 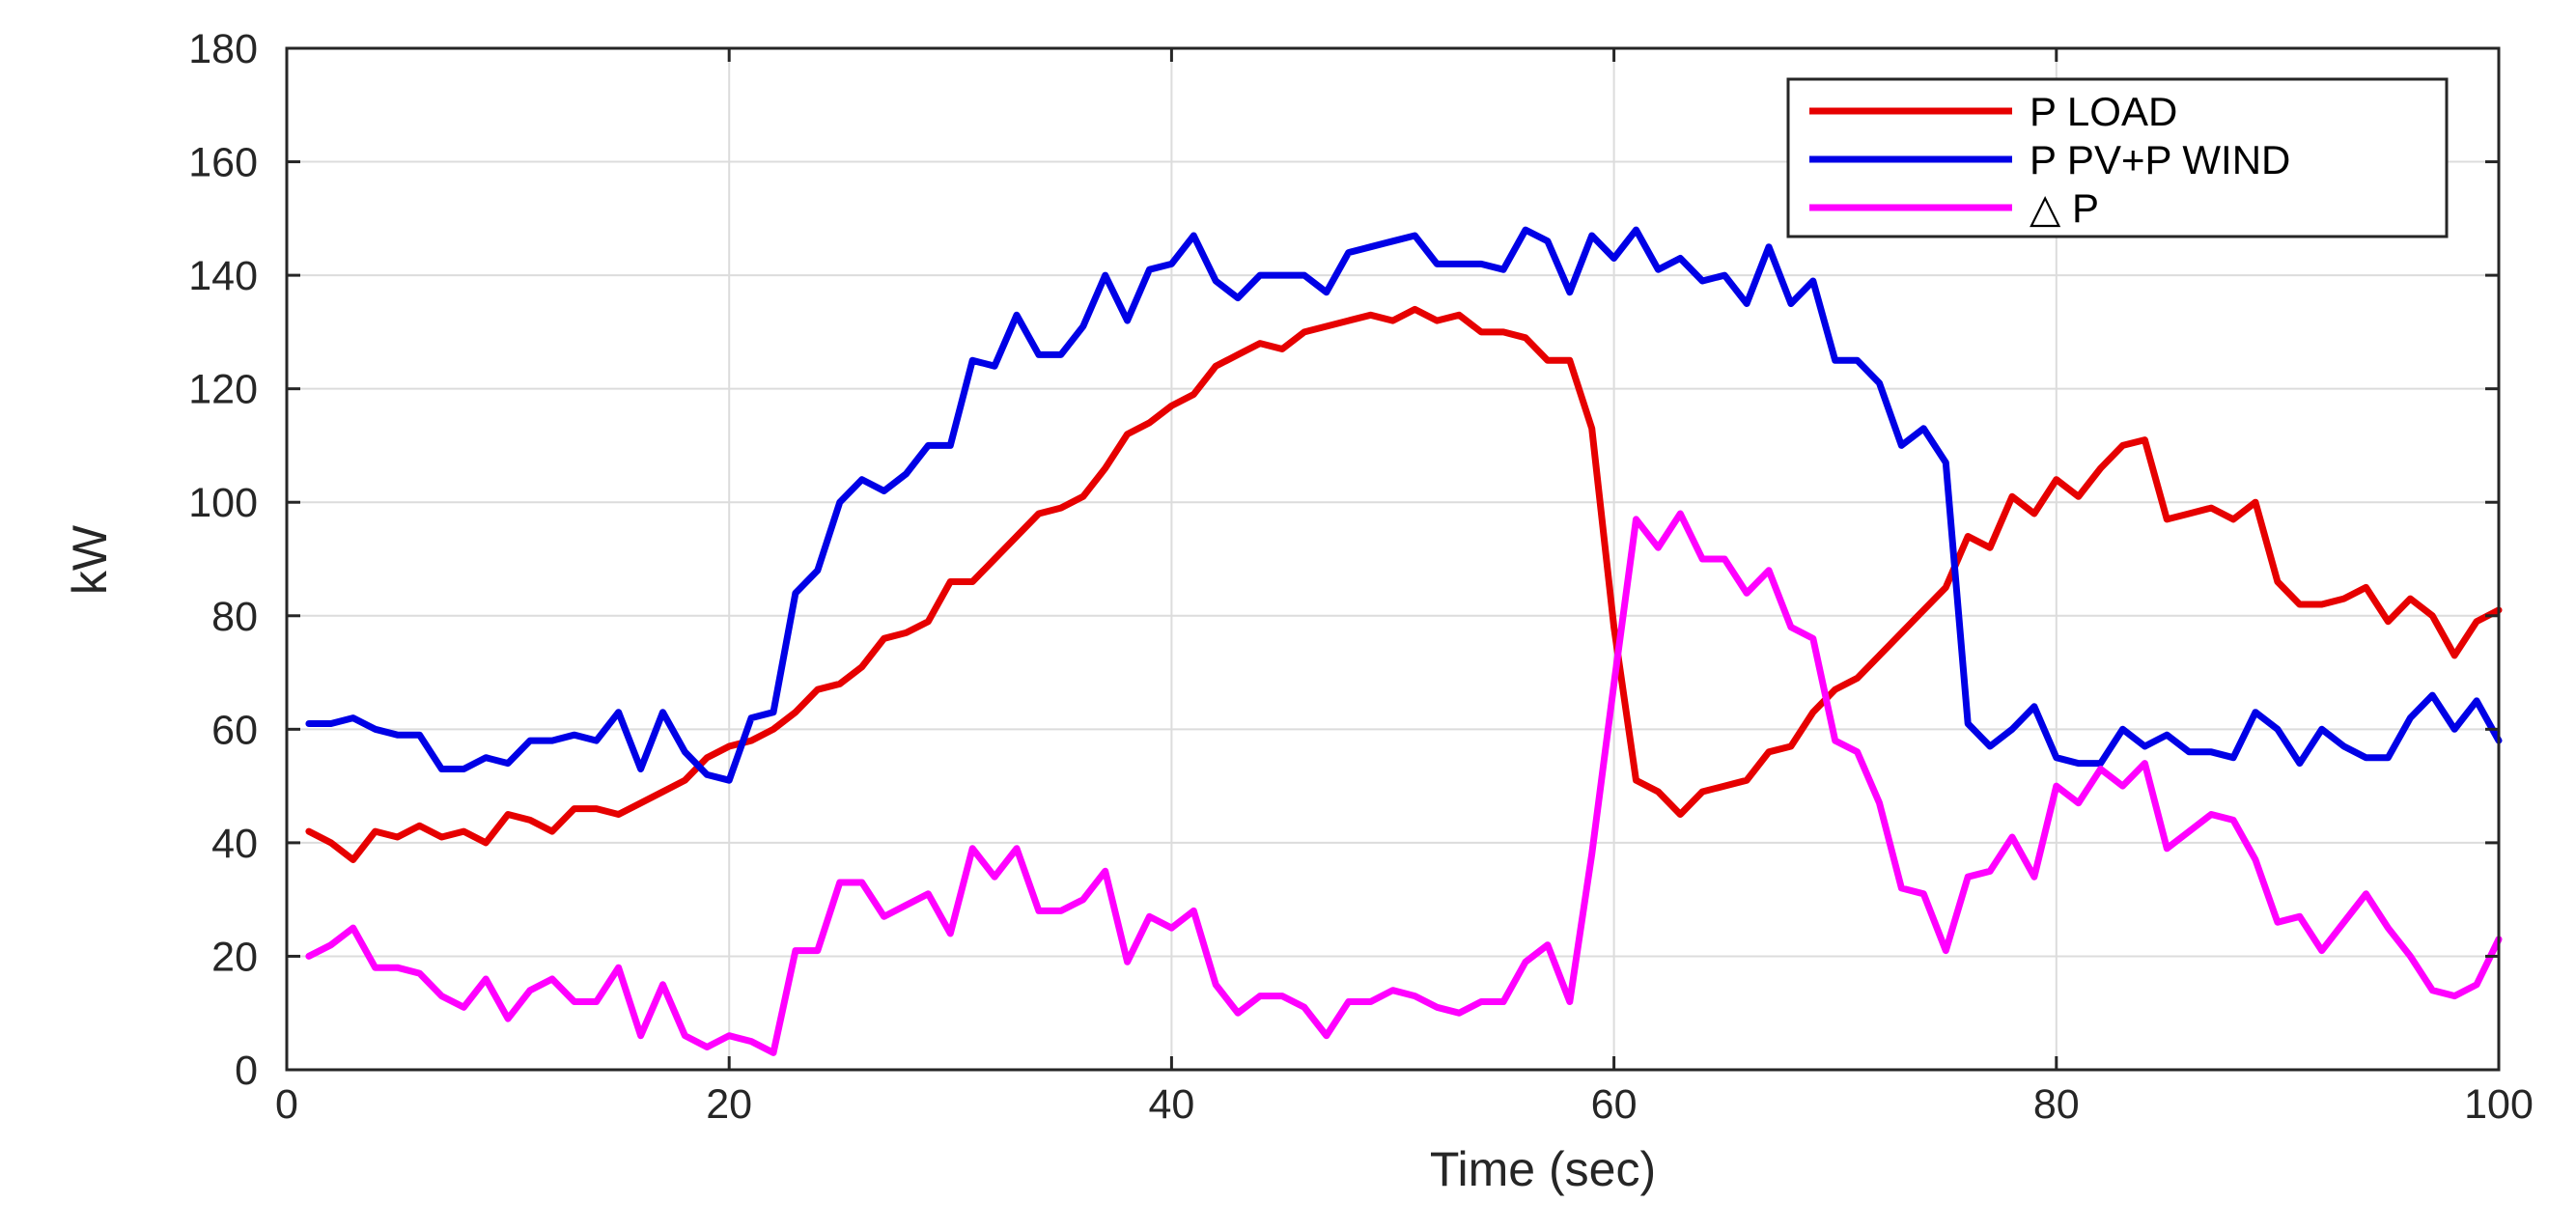 I want to click on y-tick-label: 0, so click(x=247, y=1071).